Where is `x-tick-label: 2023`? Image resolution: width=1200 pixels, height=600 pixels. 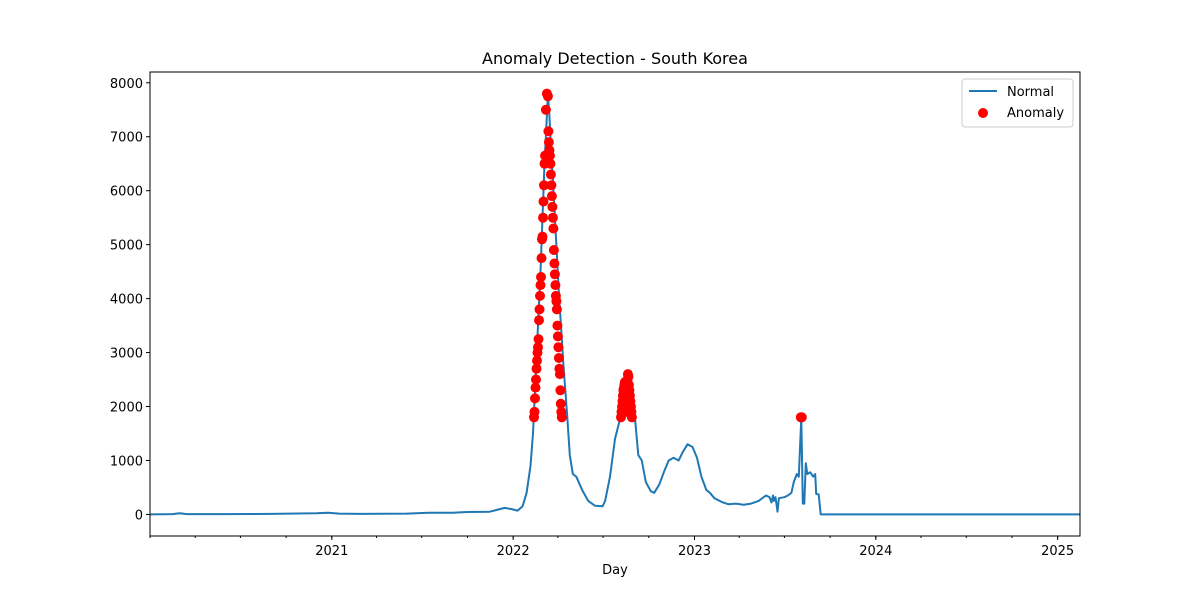 x-tick-label: 2023 is located at coordinates (694, 551).